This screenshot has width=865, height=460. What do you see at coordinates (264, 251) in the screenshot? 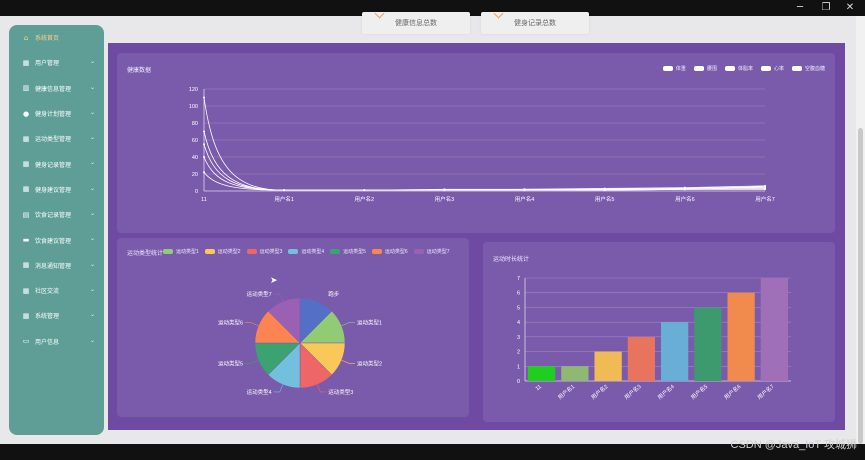
I see `legend-item: 运动类型3` at bounding box center [264, 251].